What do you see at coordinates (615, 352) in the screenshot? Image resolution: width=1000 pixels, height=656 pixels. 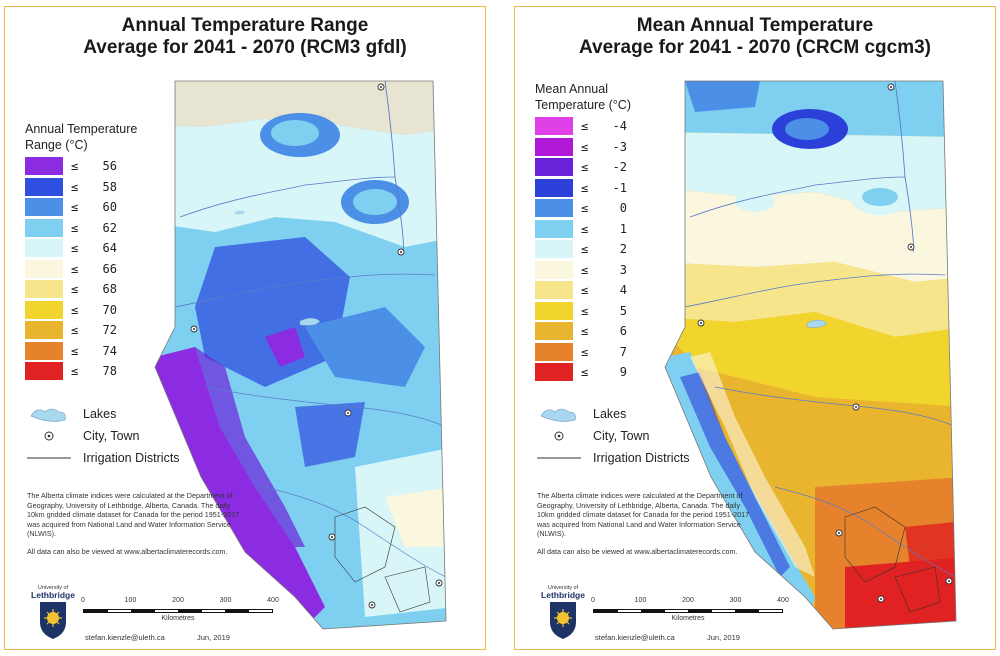 I see `legend-item: ≤7` at bounding box center [615, 352].